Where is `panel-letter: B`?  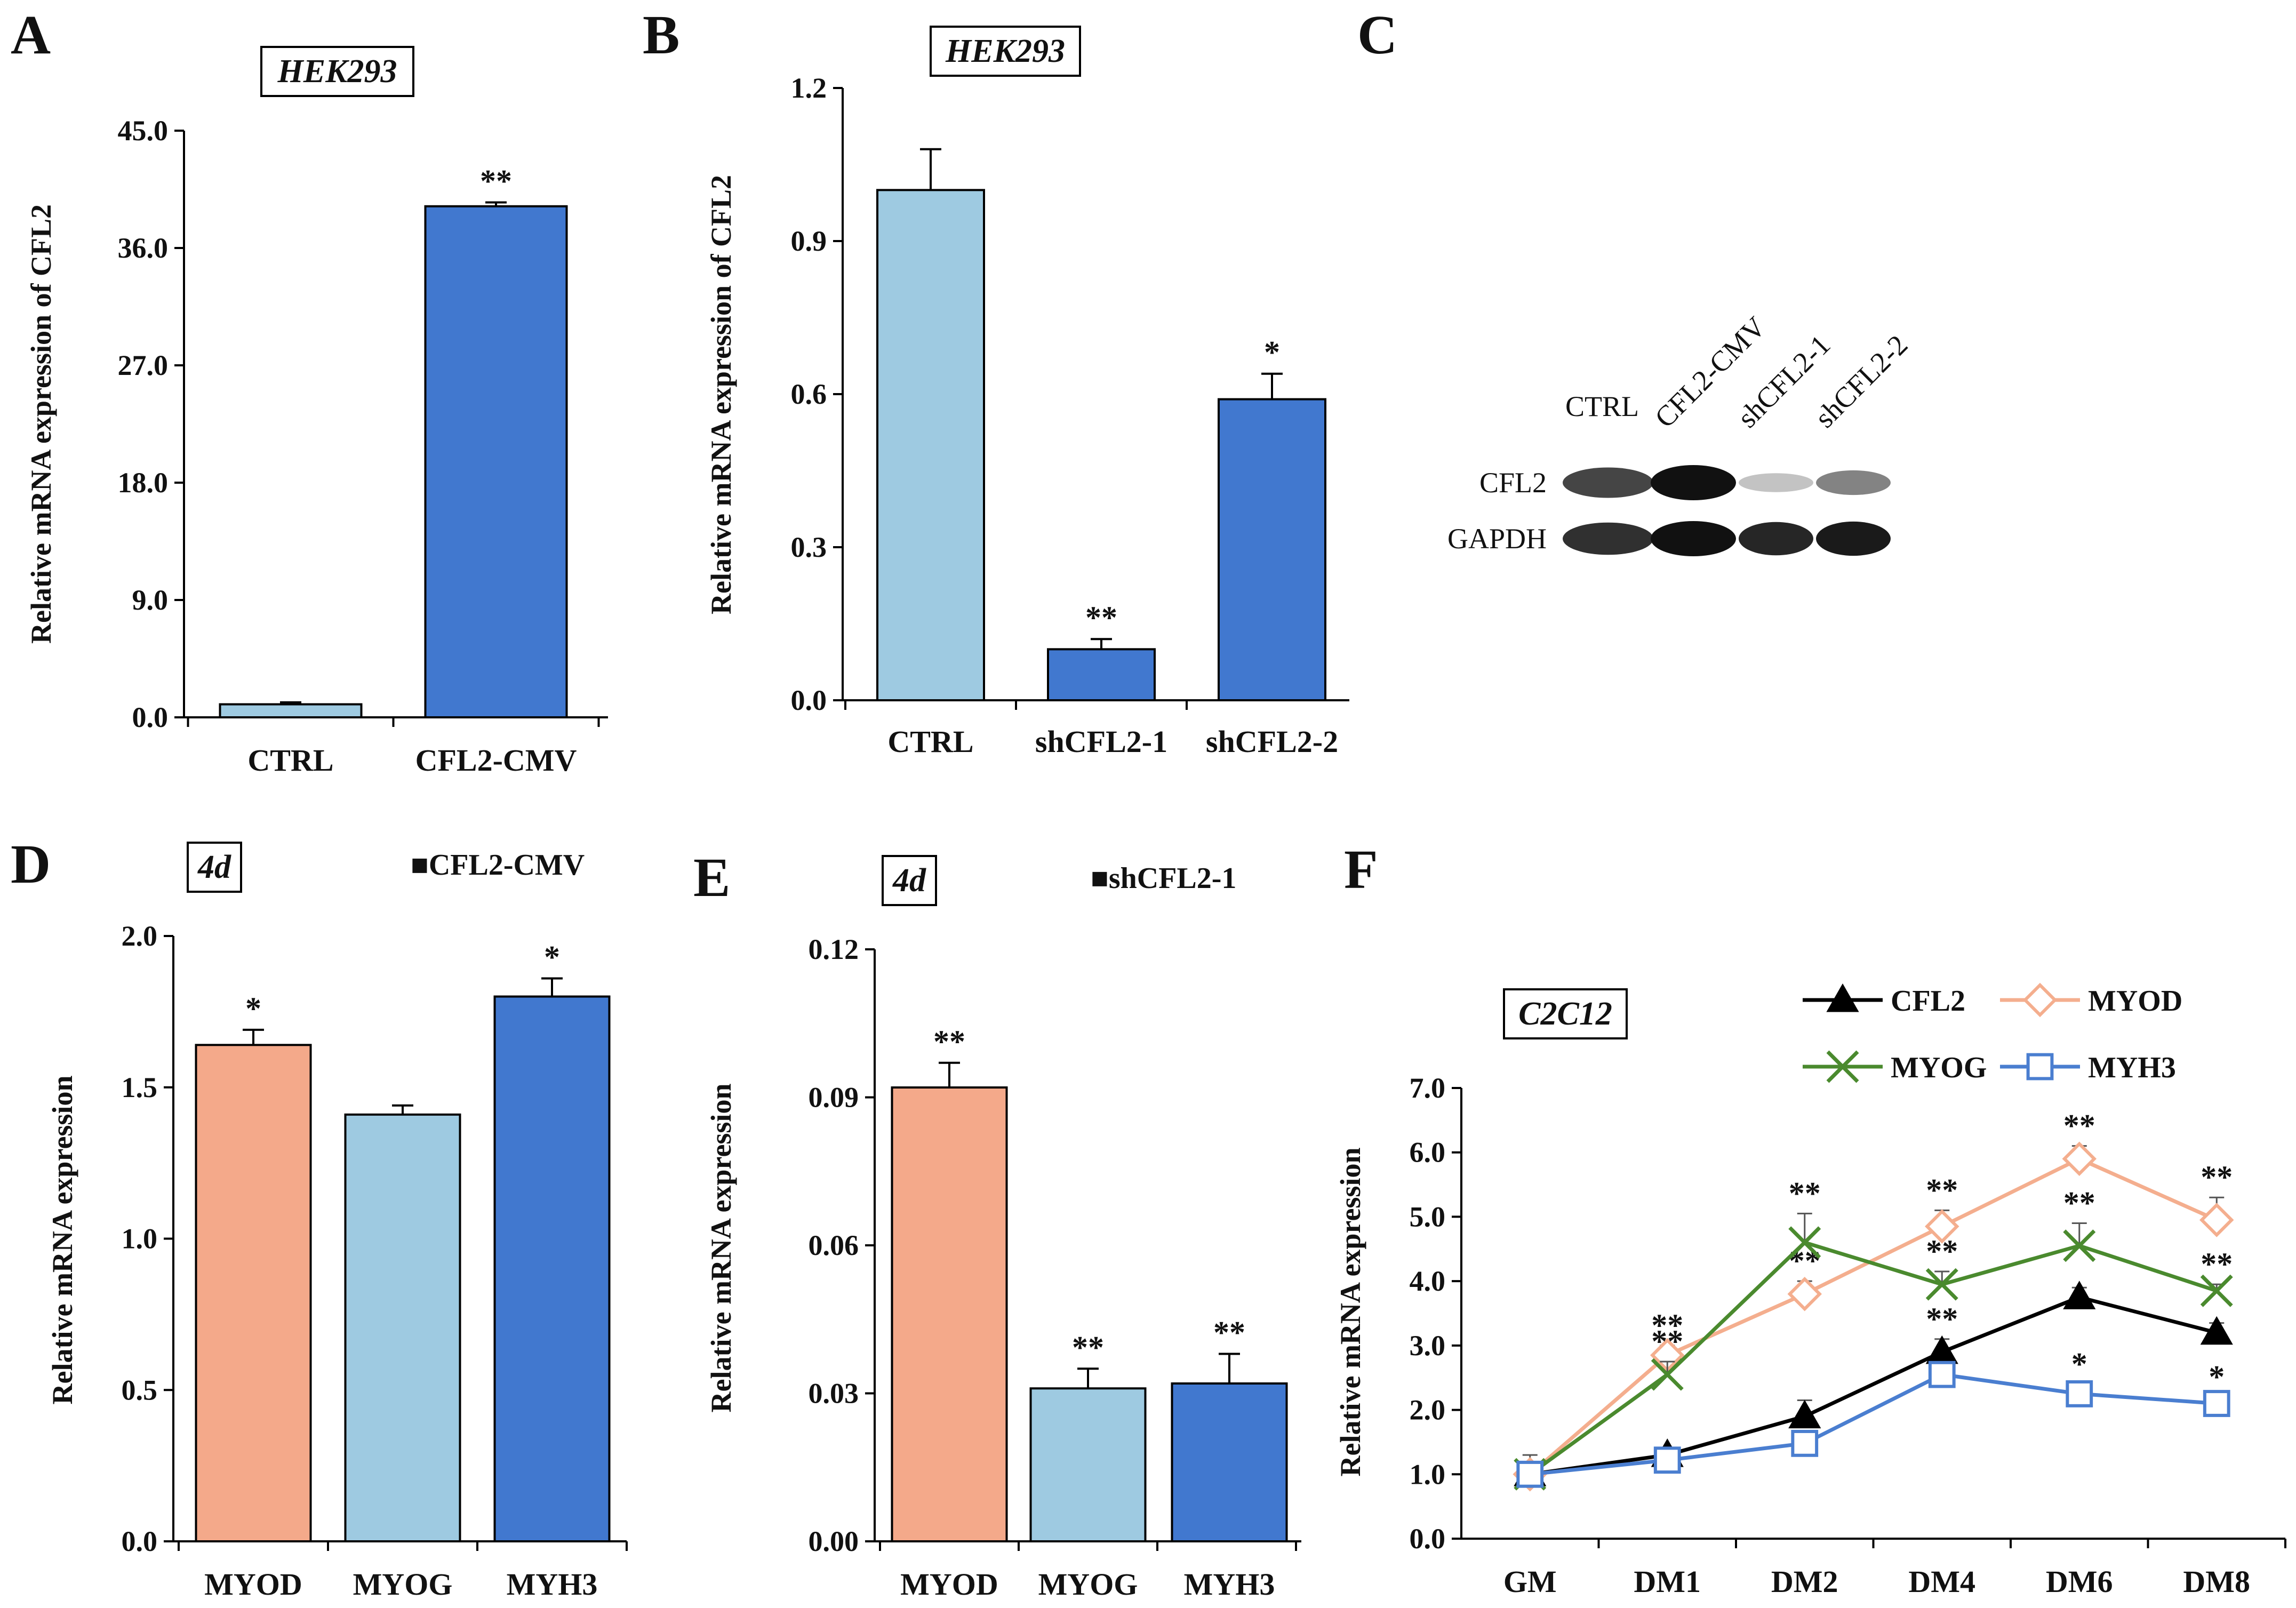
panel-letter: B is located at coordinates (661, 35).